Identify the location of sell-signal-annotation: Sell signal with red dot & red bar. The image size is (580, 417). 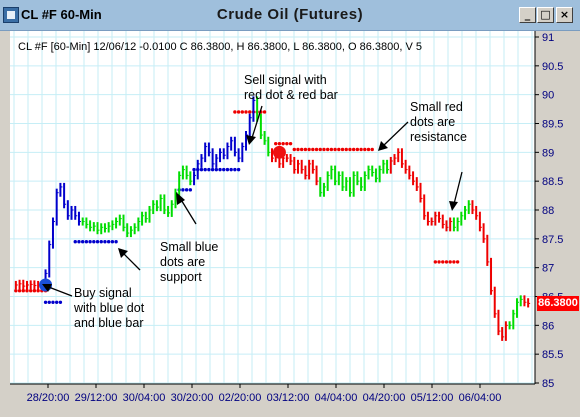
(291, 87).